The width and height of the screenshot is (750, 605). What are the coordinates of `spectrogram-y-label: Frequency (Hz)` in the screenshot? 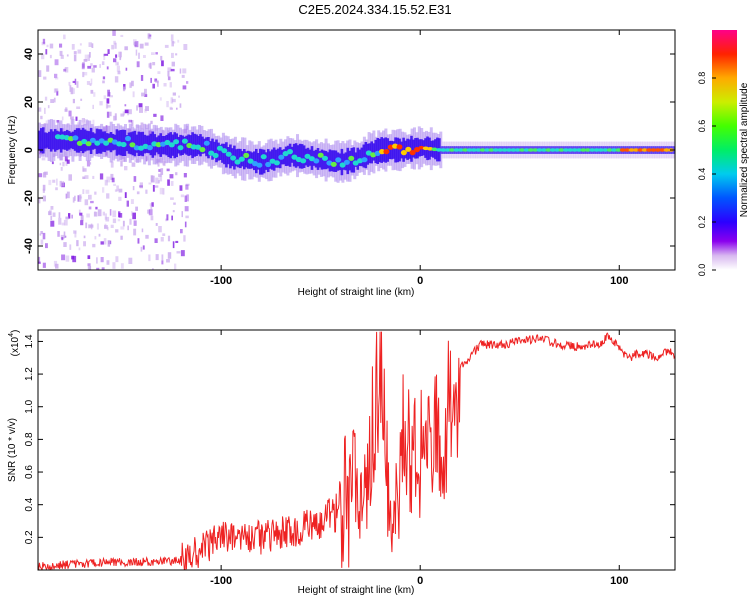 It's located at (12, 150).